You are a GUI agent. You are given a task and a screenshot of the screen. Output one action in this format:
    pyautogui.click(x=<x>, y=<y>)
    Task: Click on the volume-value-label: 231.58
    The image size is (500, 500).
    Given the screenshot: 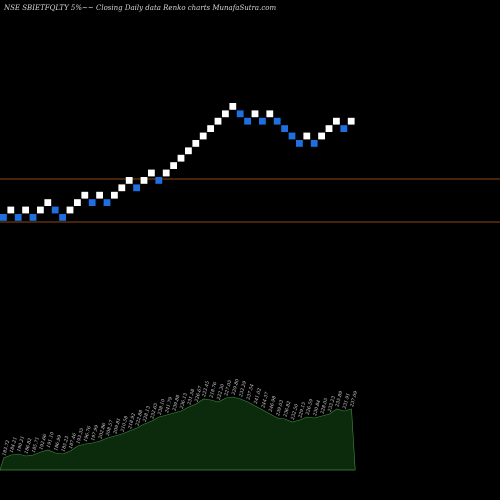 What is the action you would take?
    pyautogui.click(x=191, y=397)
    